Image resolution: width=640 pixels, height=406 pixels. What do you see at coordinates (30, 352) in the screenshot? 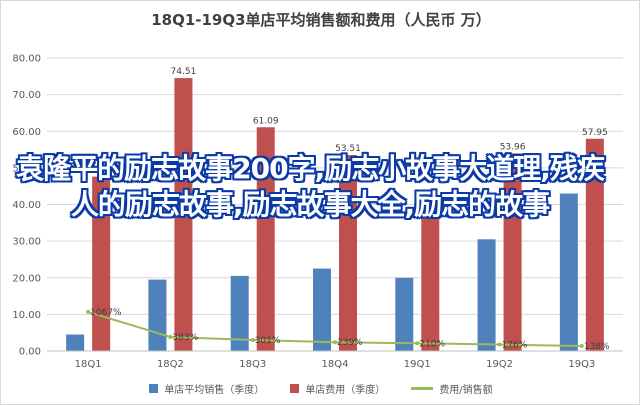
I see `y-tick-label: 0.00` at bounding box center [30, 352].